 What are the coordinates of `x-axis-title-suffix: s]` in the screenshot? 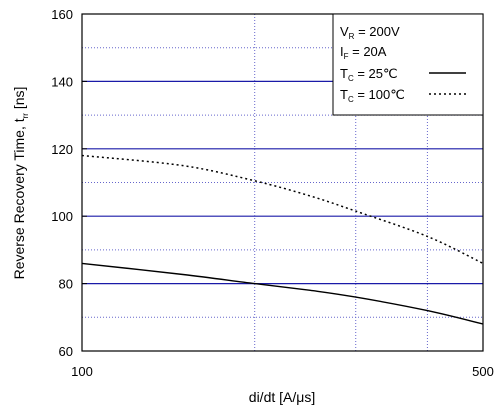 It's located at (309, 397).